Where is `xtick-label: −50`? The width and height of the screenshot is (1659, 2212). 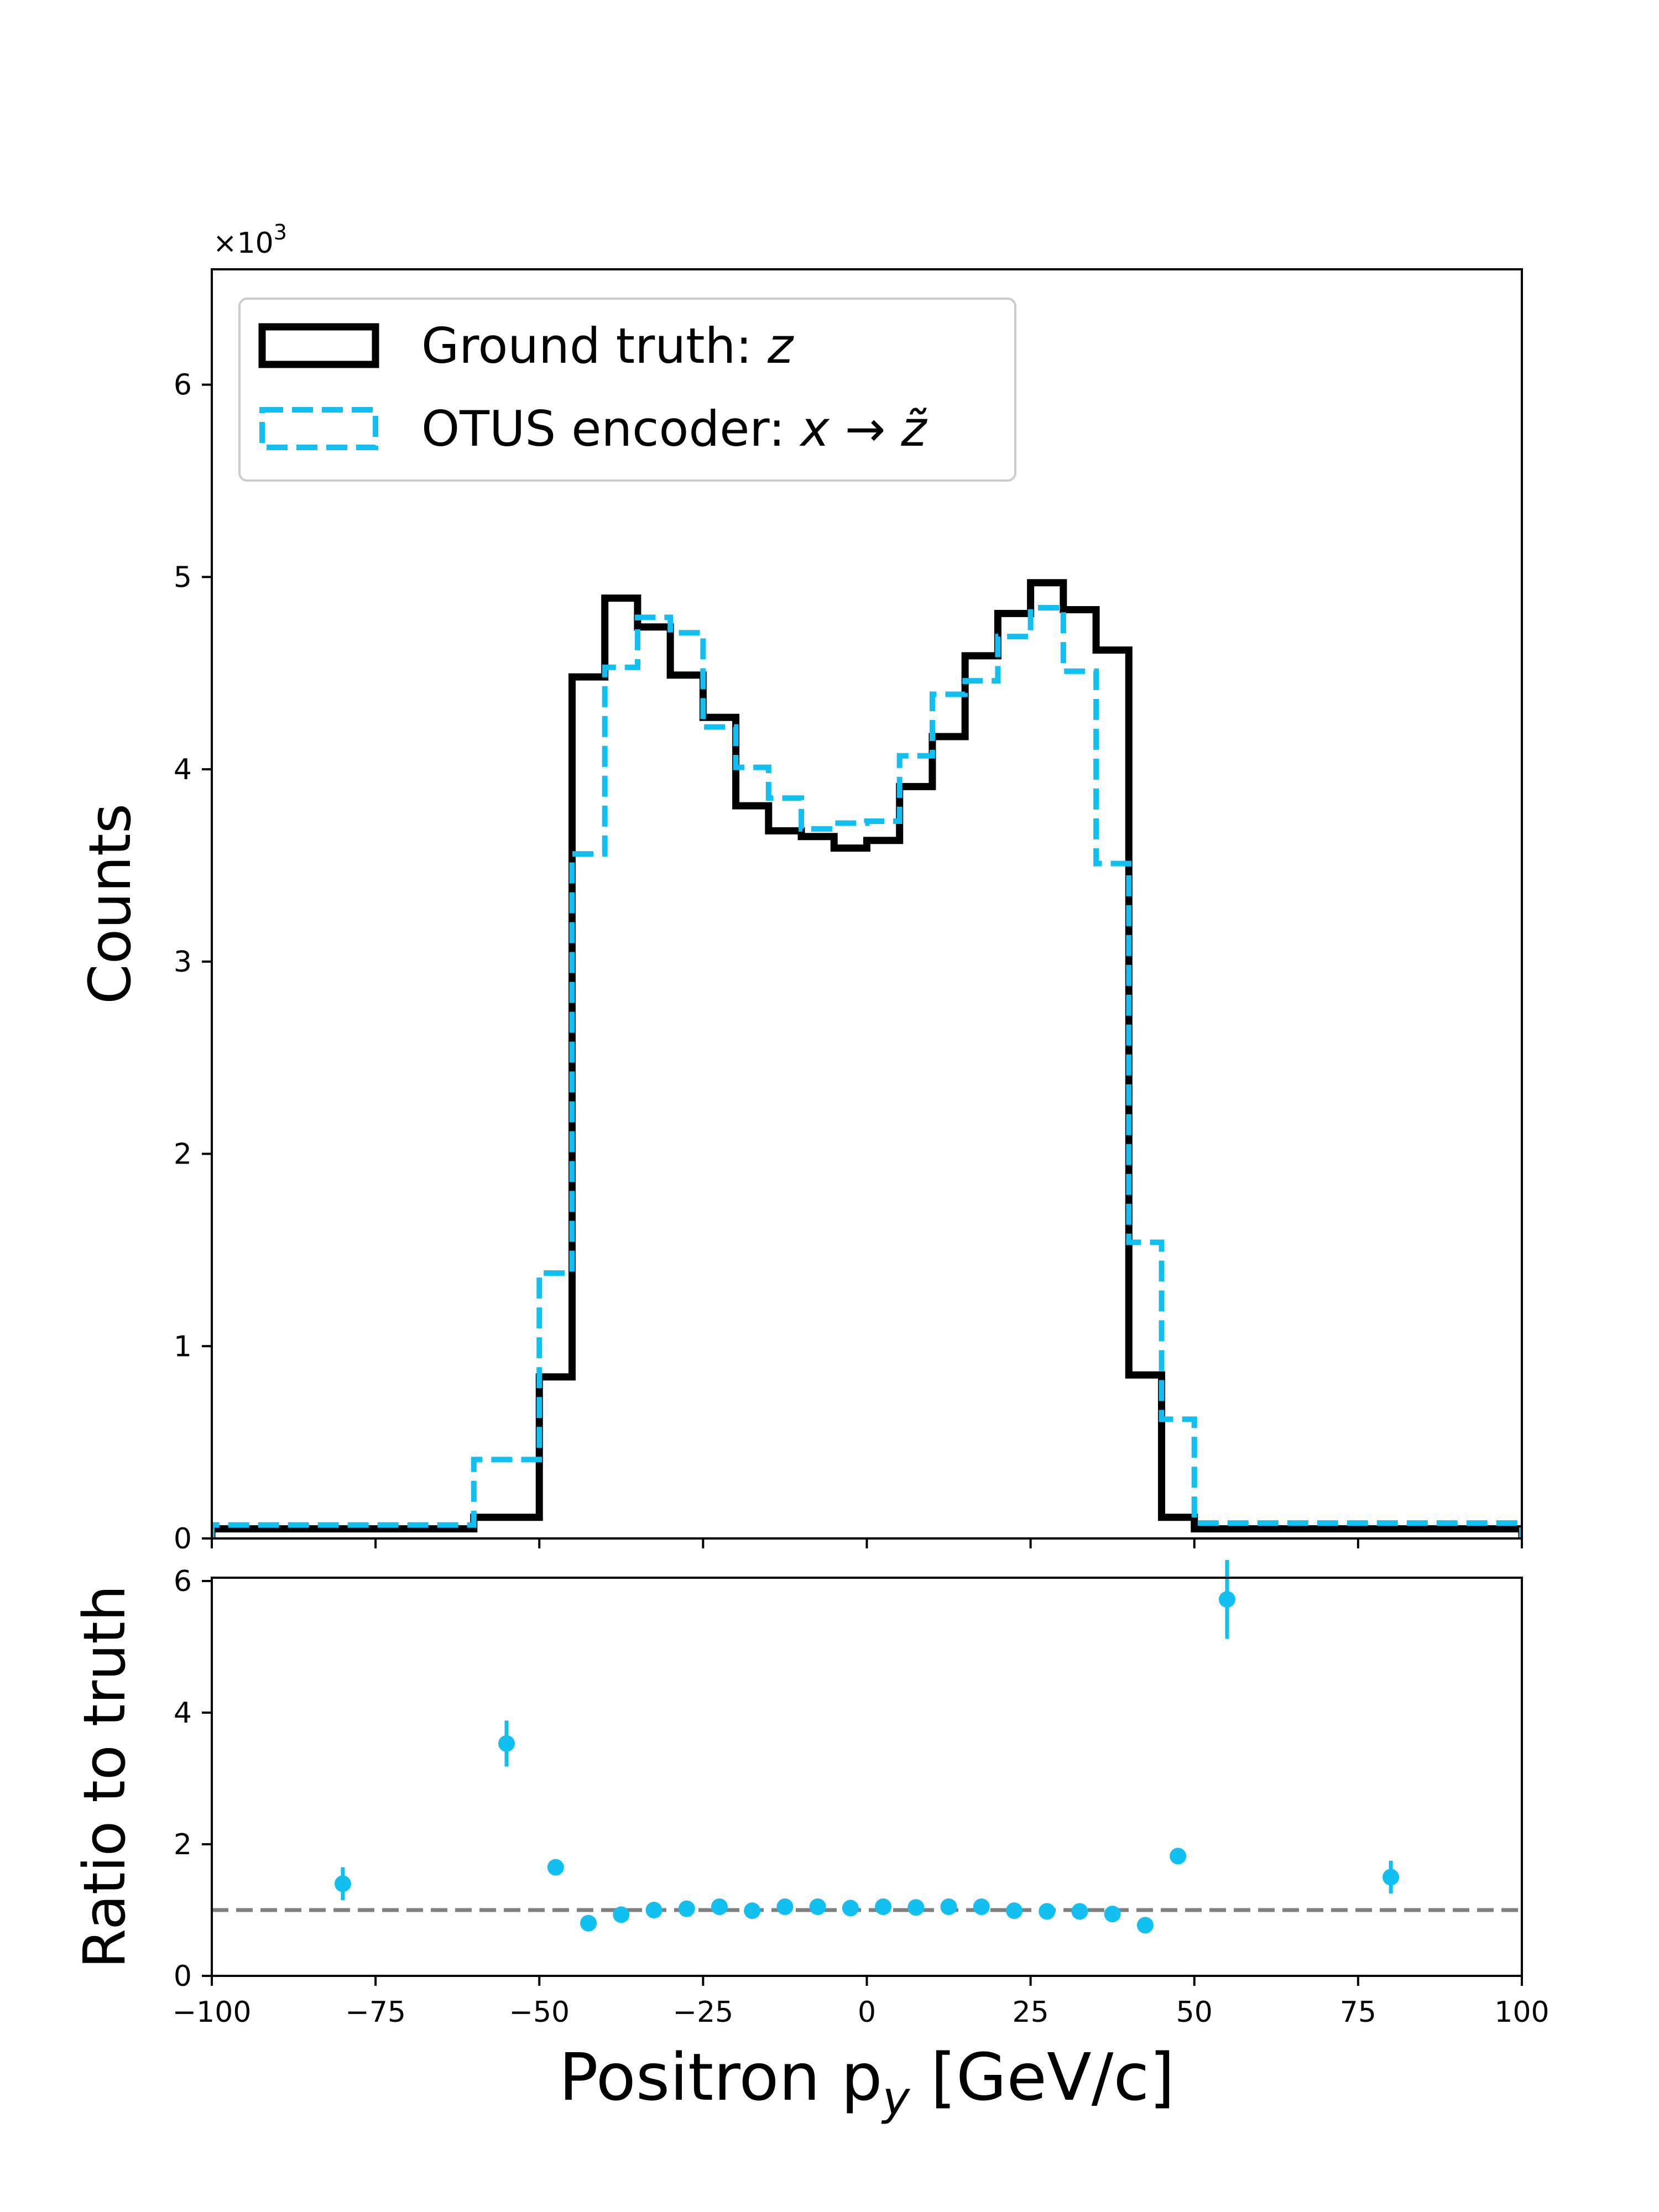
xtick-label: −50 is located at coordinates (540, 2013).